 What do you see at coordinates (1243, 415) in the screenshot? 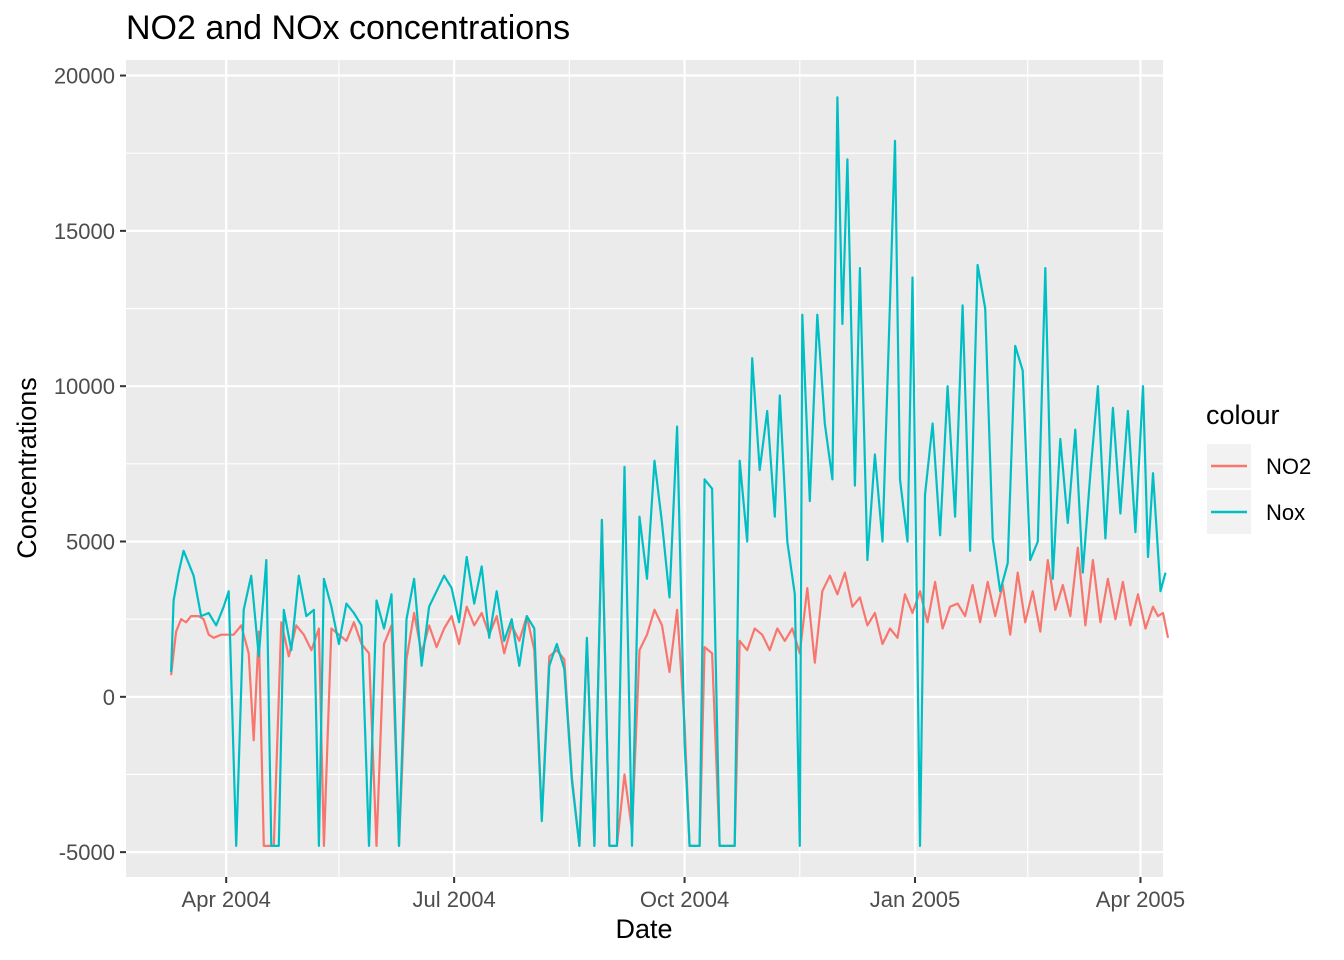
I see `legend-title: colour` at bounding box center [1243, 415].